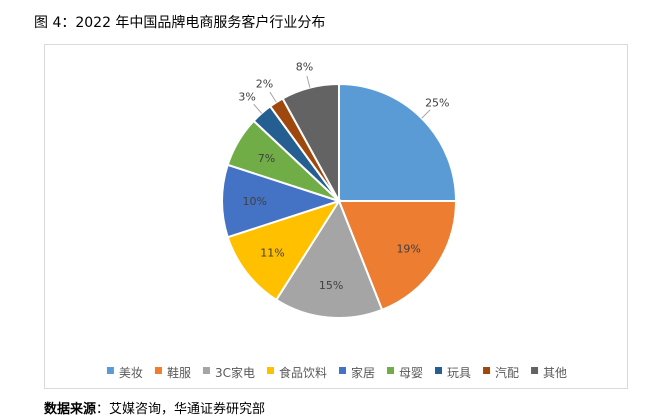 The height and width of the screenshot is (417, 663). I want to click on legend-item-item-7: 汽配, so click(501, 372).